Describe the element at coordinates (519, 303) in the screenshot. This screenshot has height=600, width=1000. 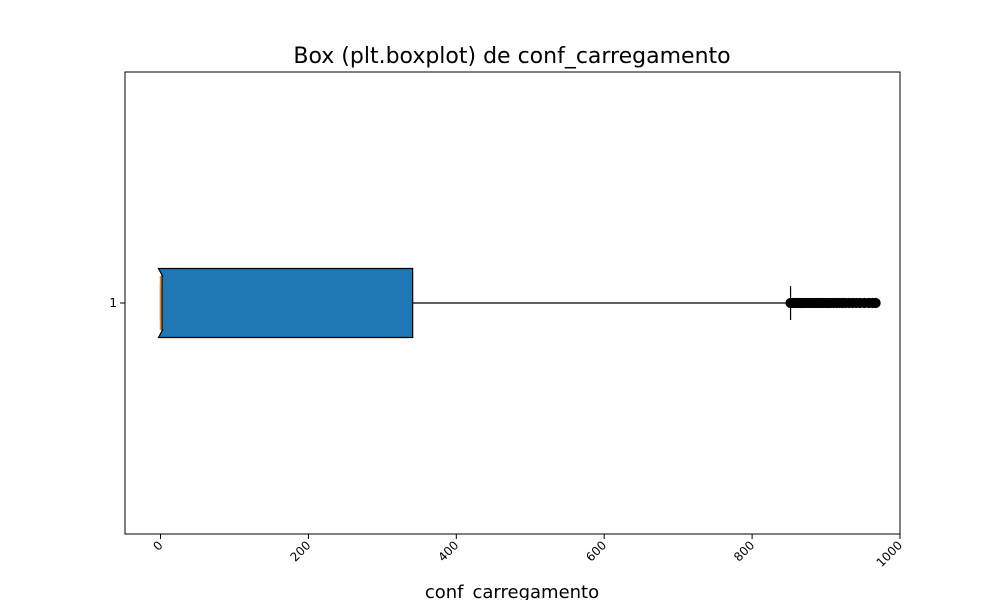
I see `plot-area` at that location.